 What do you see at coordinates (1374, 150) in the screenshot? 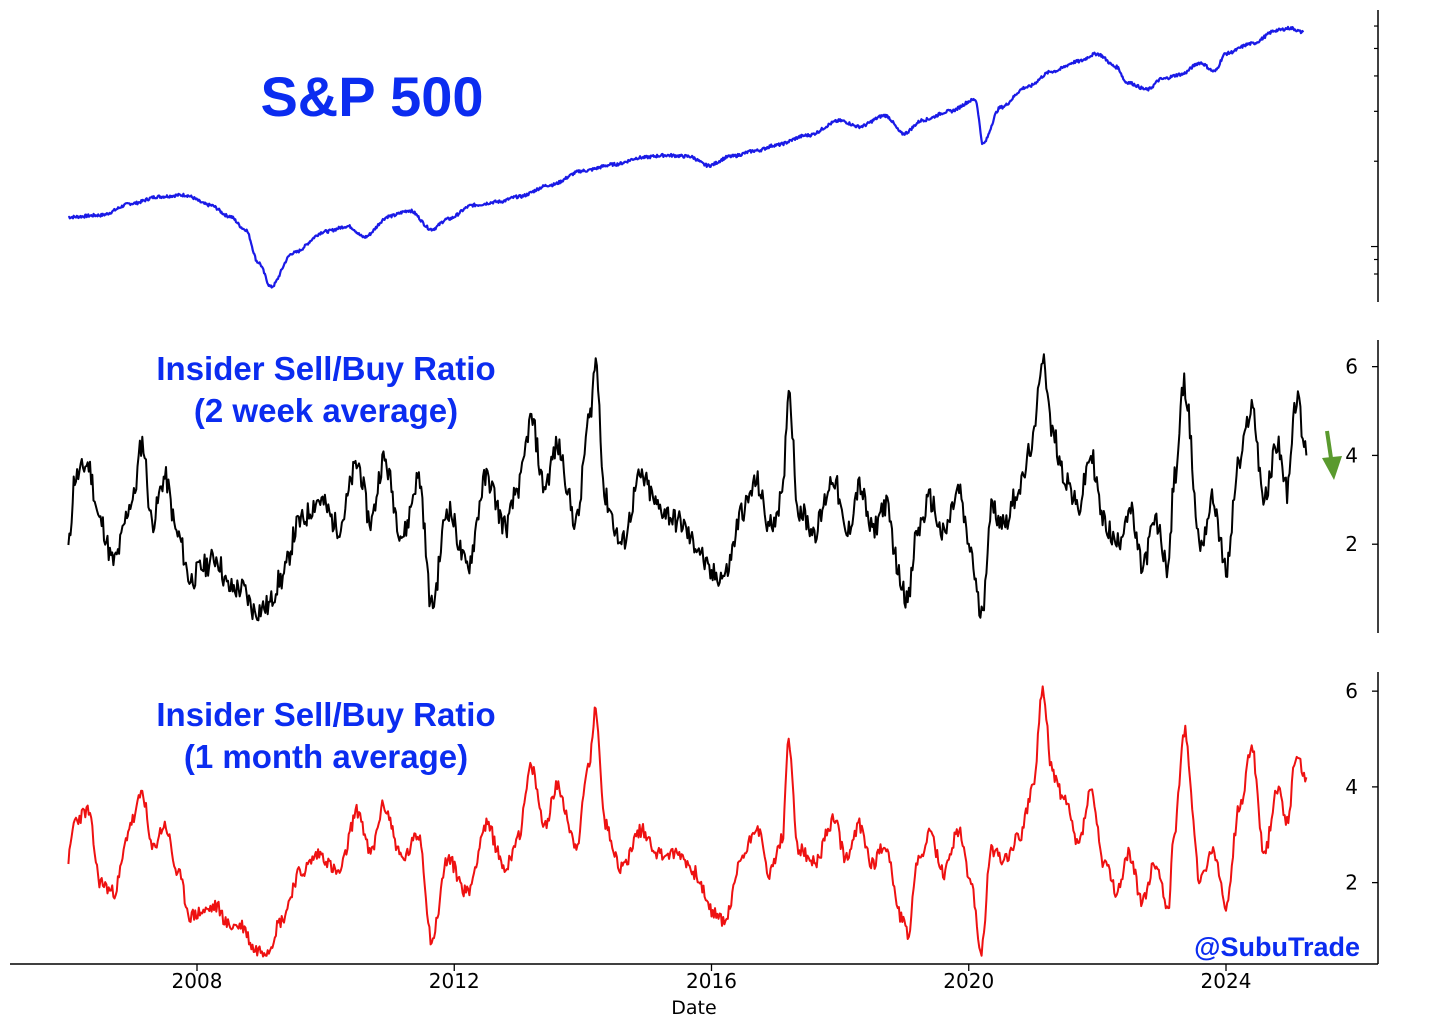
I see `sp500-y-ticks` at bounding box center [1374, 150].